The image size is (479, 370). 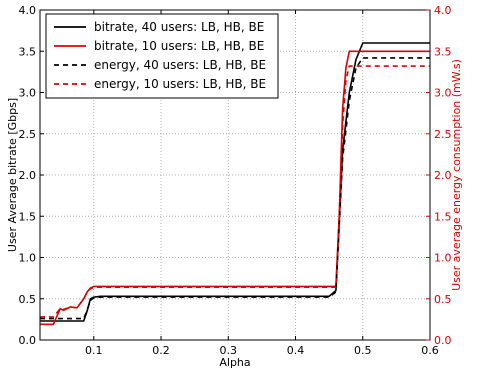 I want to click on y-right-tick-label: 0.5, so click(x=443, y=299).